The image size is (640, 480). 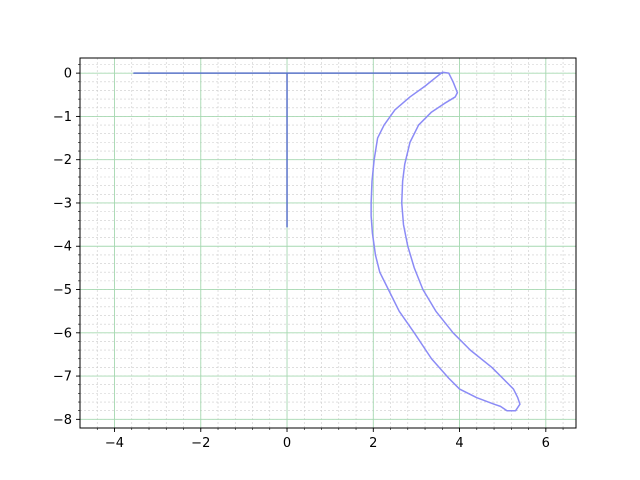 I want to click on y-tick-label: −7, so click(x=62, y=377).